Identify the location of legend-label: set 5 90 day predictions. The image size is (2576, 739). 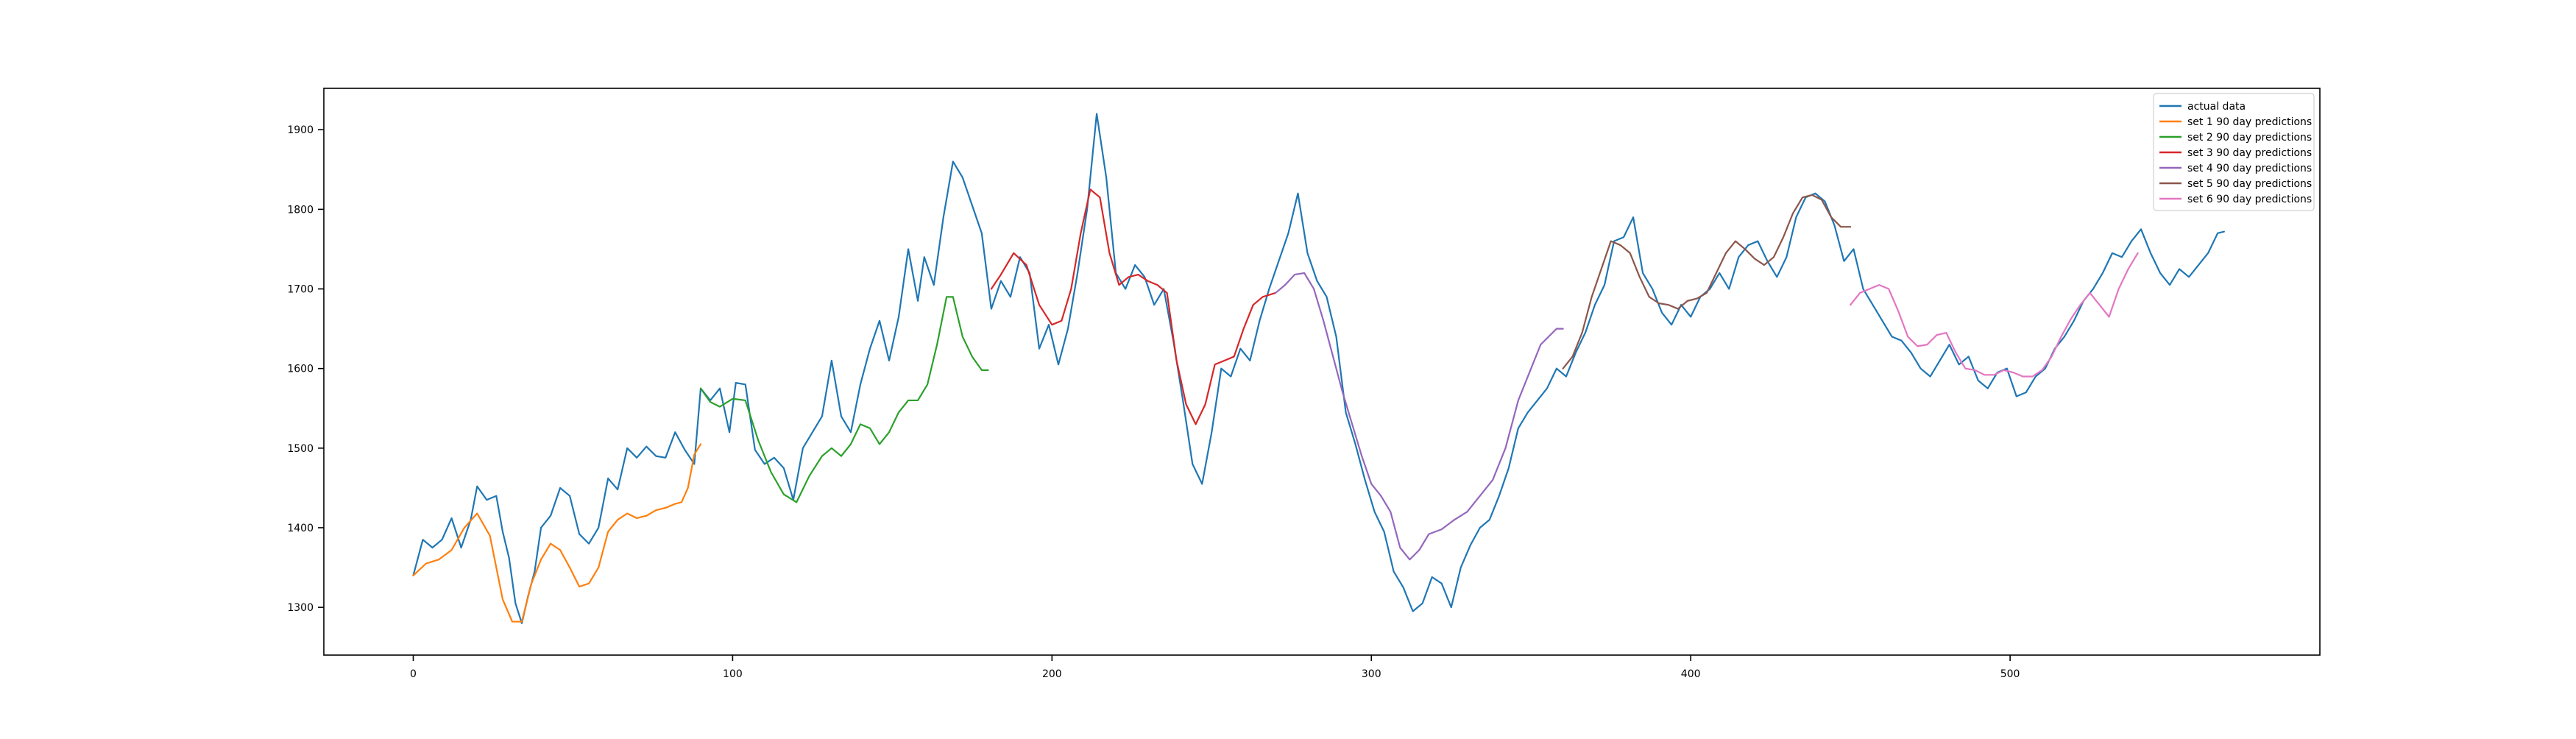
(2249, 184).